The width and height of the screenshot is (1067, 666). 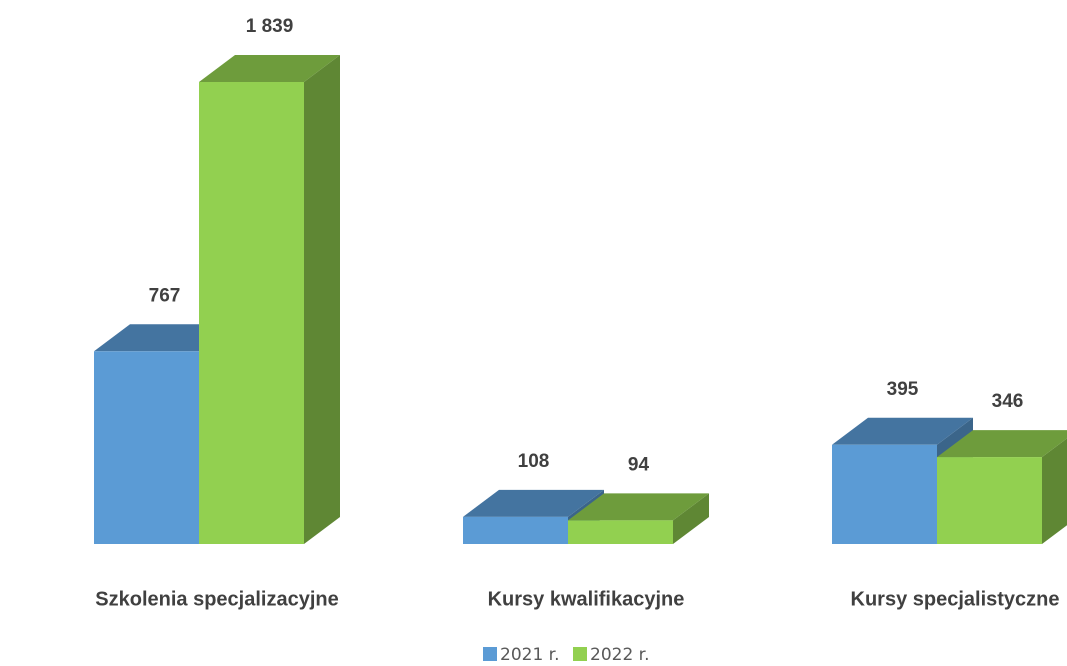 I want to click on x-tick-label: Kursy specjalistyczne, so click(x=955, y=599).